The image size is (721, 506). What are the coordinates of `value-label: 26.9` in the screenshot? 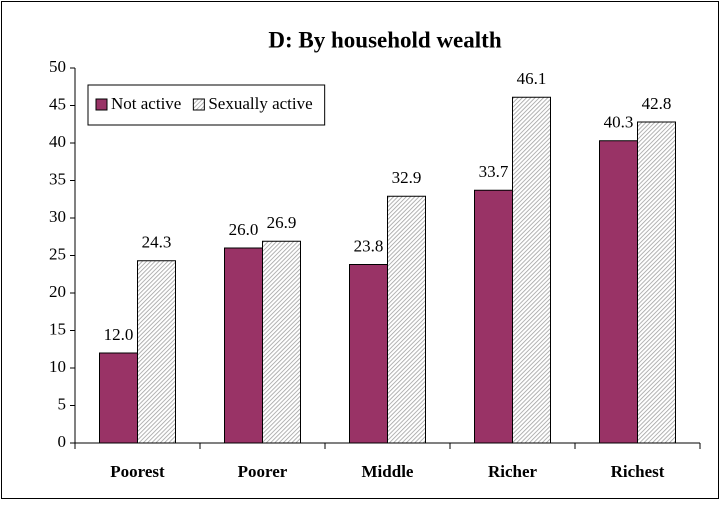 It's located at (282, 222).